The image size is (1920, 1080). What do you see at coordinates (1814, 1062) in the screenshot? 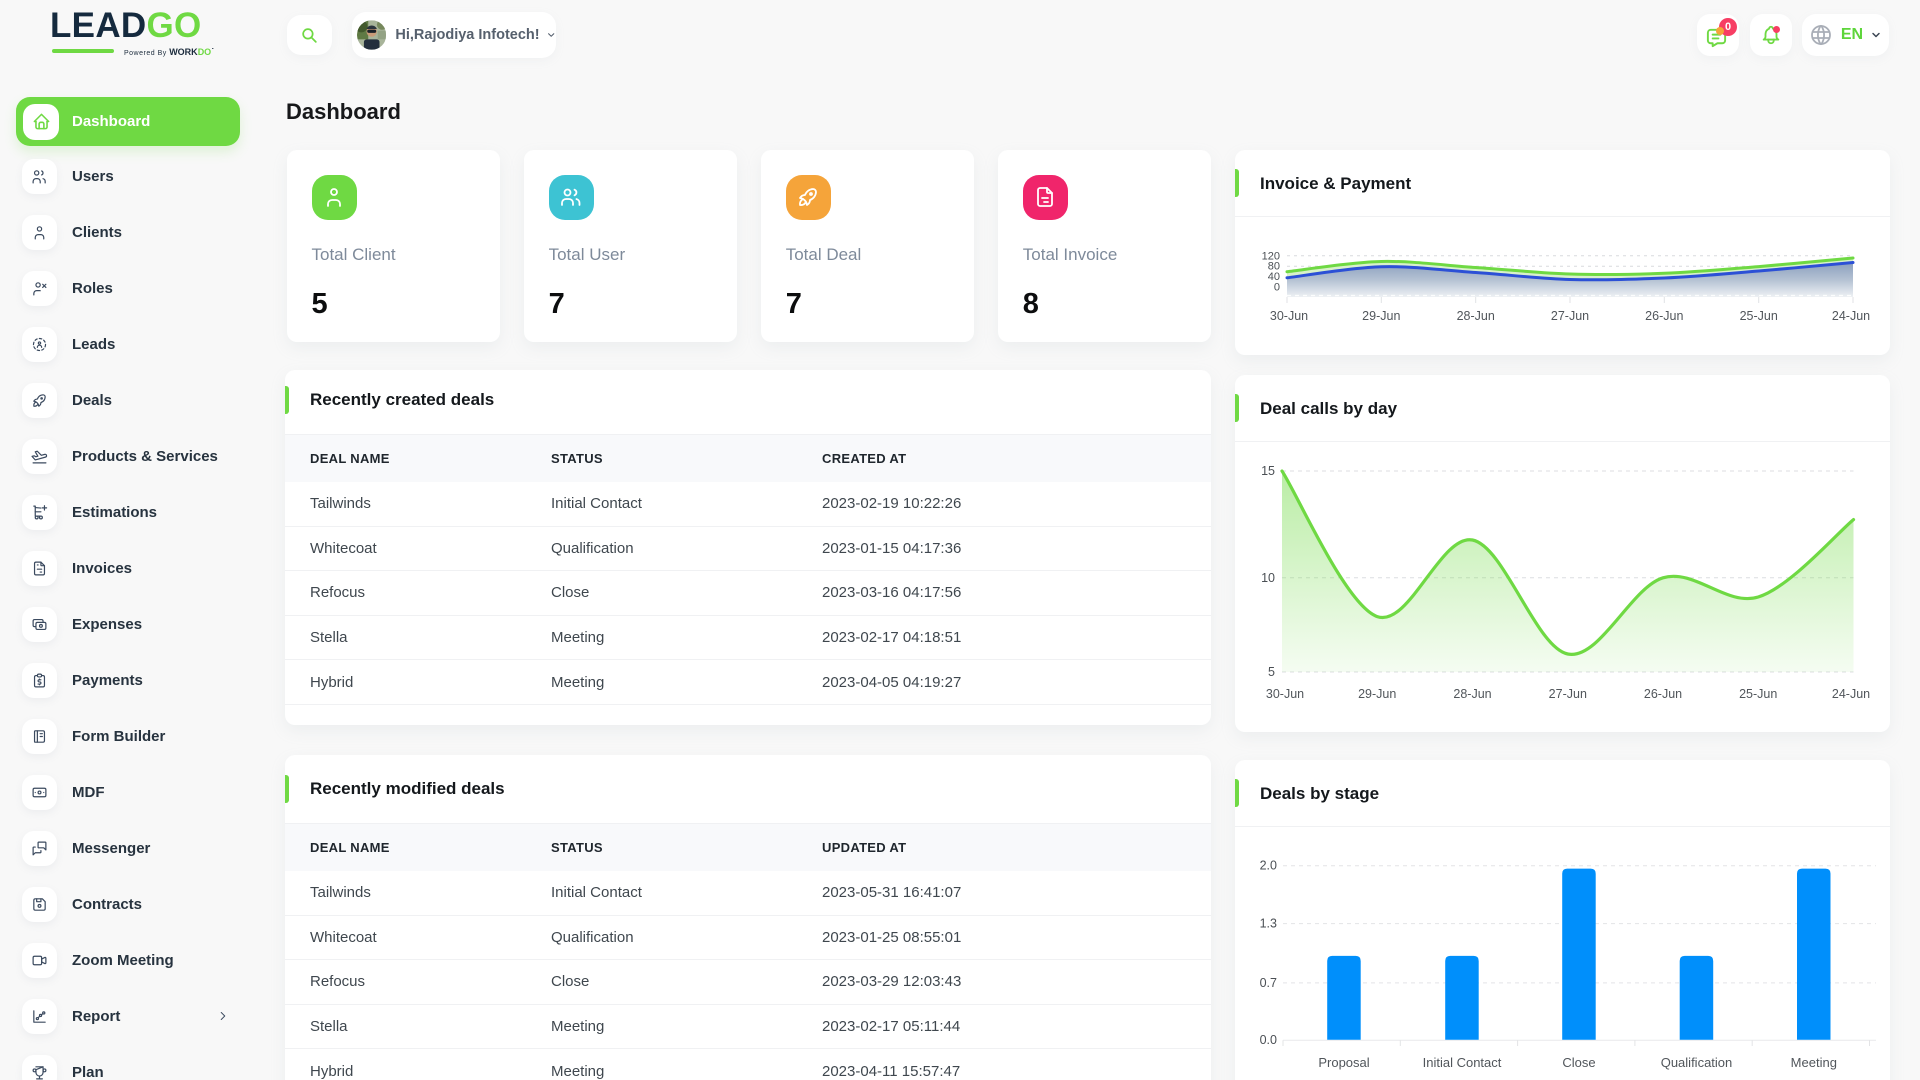
I see `svg-text: Meeting` at bounding box center [1814, 1062].